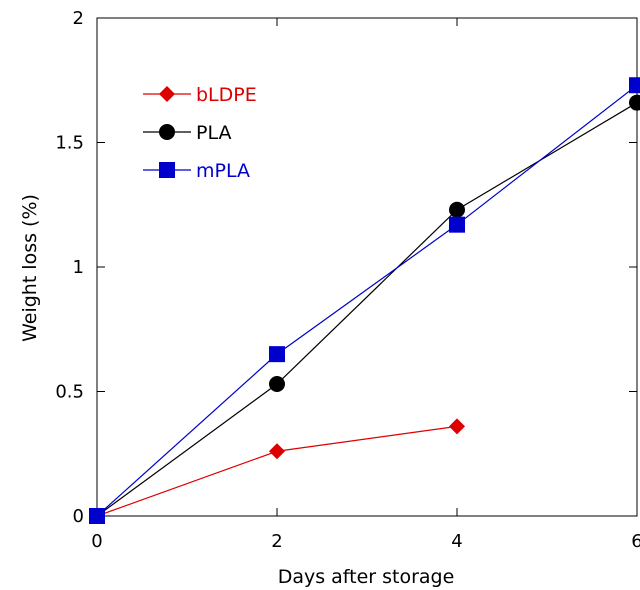 Image resolution: width=640 pixels, height=590 pixels. What do you see at coordinates (69, 143) in the screenshot?
I see `y-tick-label: 1.5` at bounding box center [69, 143].